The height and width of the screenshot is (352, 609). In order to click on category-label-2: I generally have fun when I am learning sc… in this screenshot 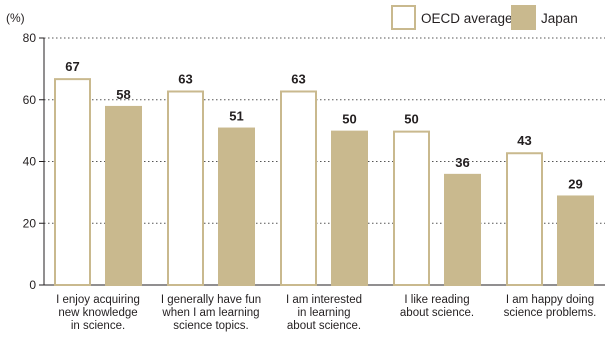, I will do `click(211, 313)`.